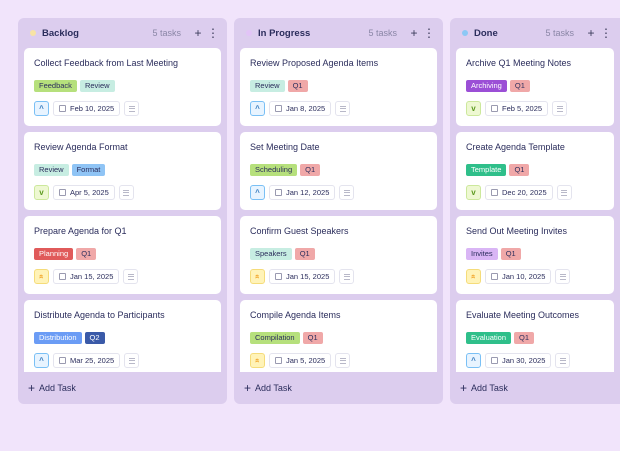 Image resolution: width=620 pixels, height=451 pixels. Describe the element at coordinates (275, 338) in the screenshot. I see `tag: Compilation` at that location.